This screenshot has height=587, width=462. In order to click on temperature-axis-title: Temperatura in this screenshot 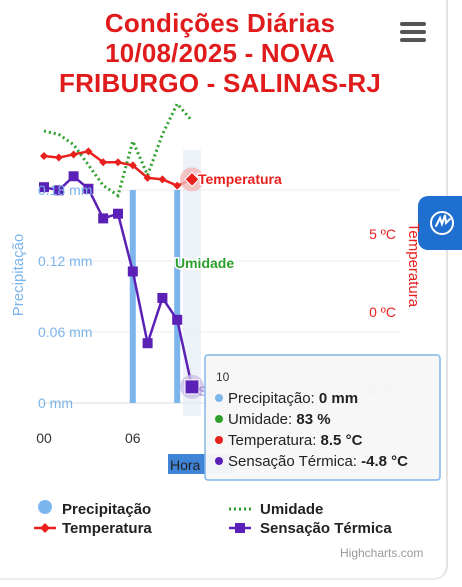, I will do `click(413, 265)`.